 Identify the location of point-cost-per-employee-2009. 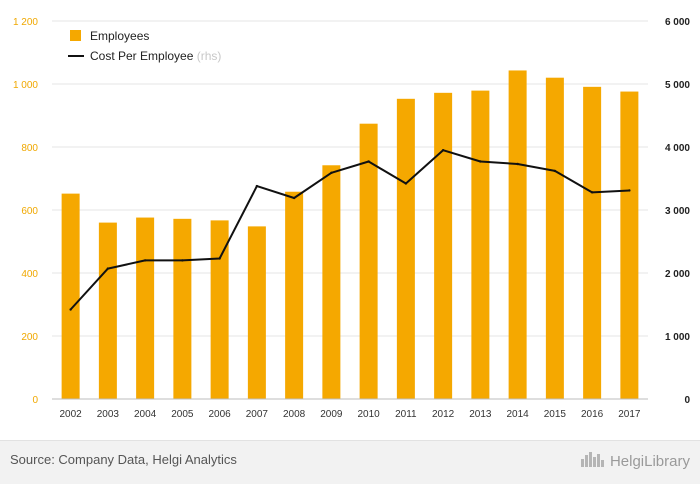
(331, 173).